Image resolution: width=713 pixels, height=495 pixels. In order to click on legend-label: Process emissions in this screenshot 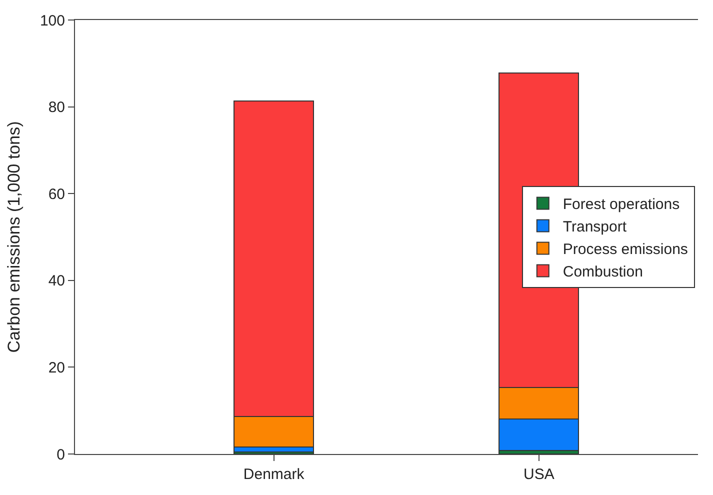, I will do `click(625, 249)`.